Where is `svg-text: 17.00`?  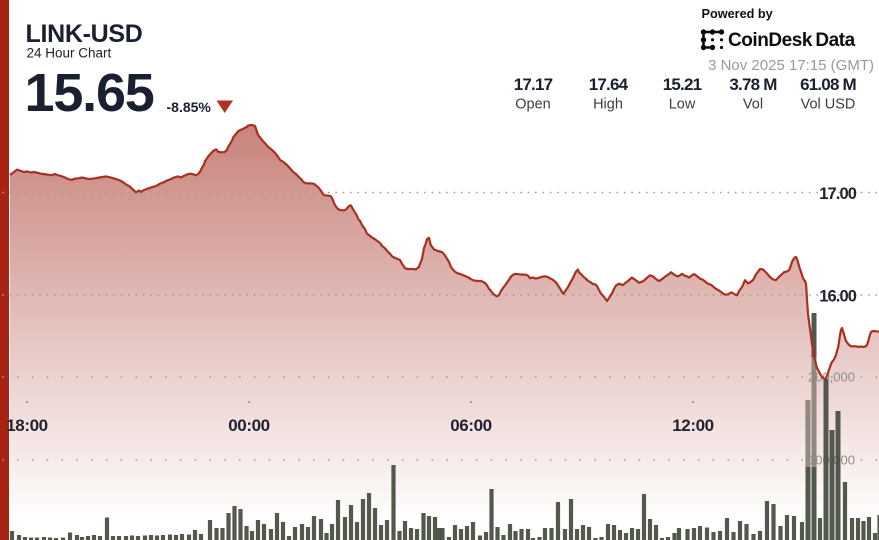 svg-text: 17.00 is located at coordinates (838, 194).